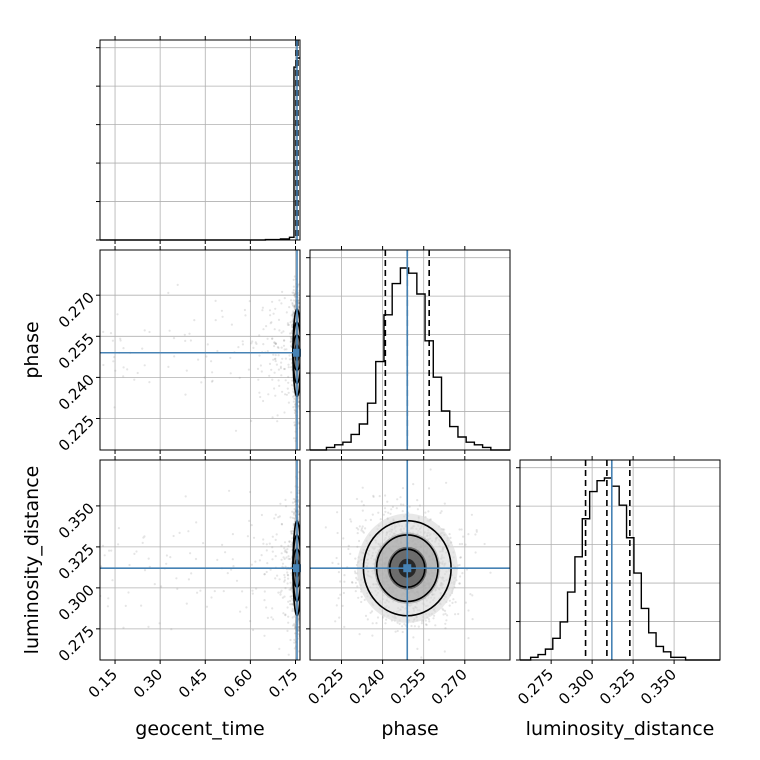 This screenshot has height=760, width=760. What do you see at coordinates (238, 683) in the screenshot?
I see `x-tick-label: 0.60` at bounding box center [238, 683].